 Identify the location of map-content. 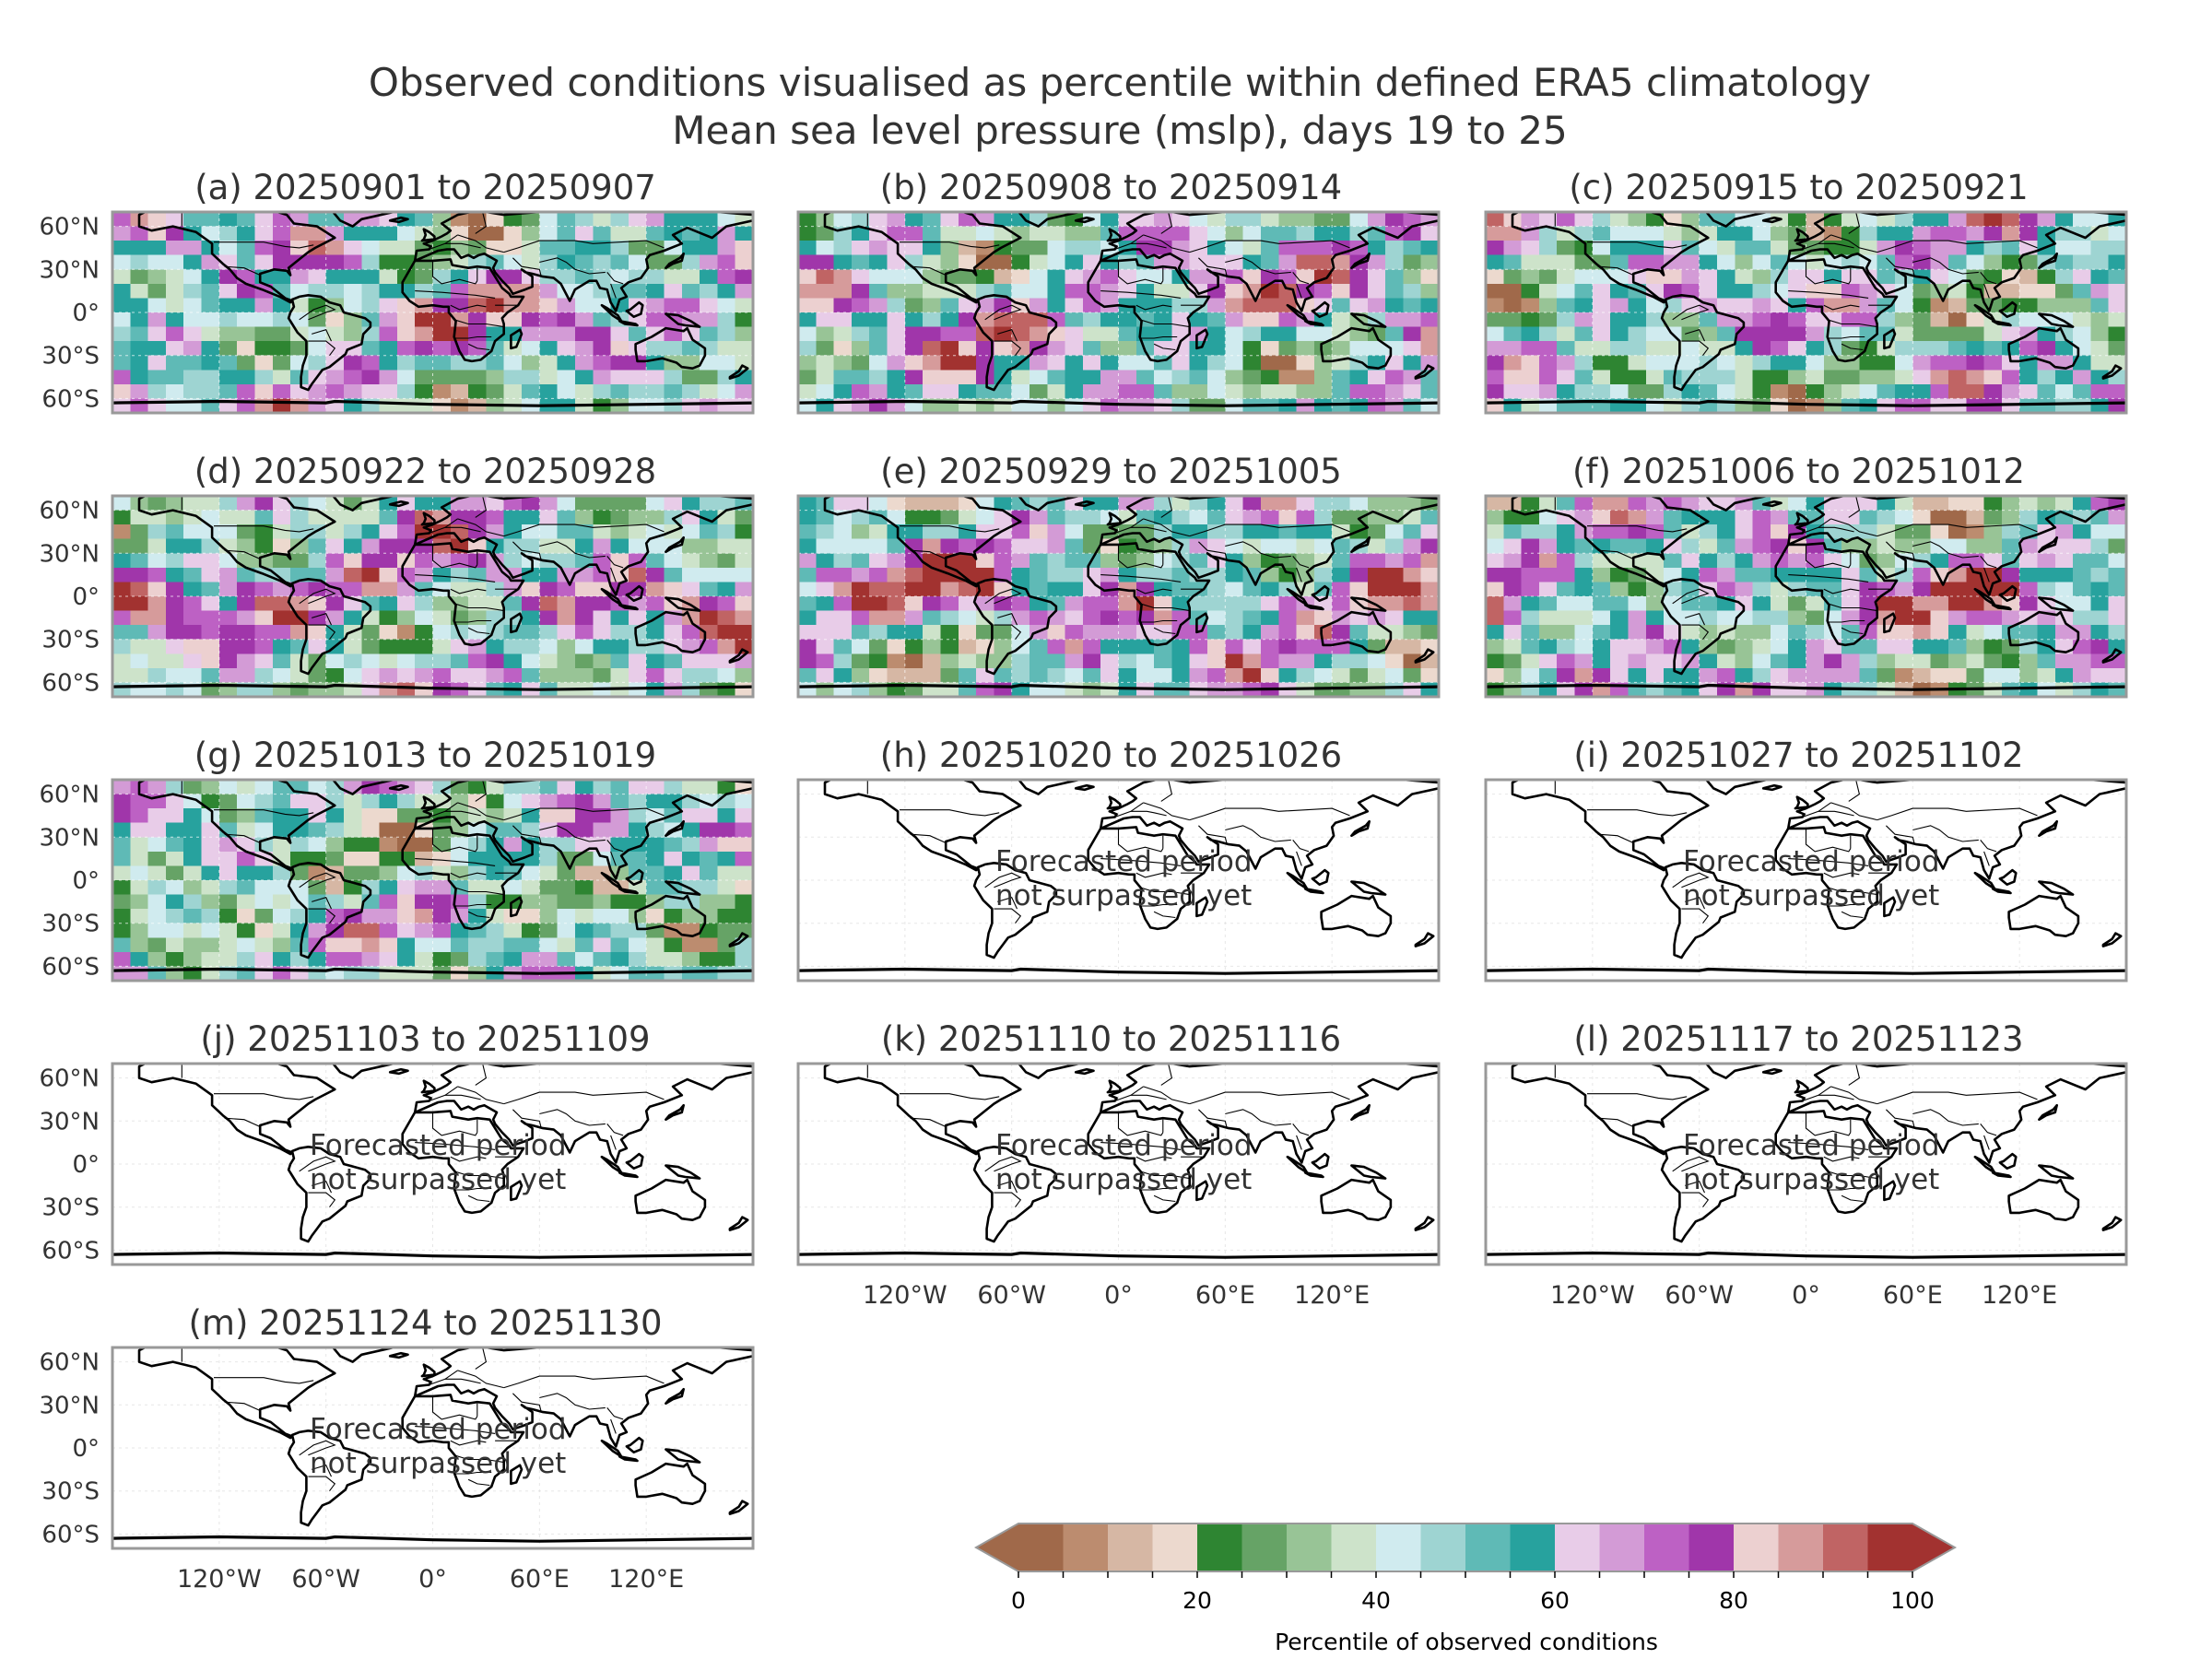
(432, 1447).